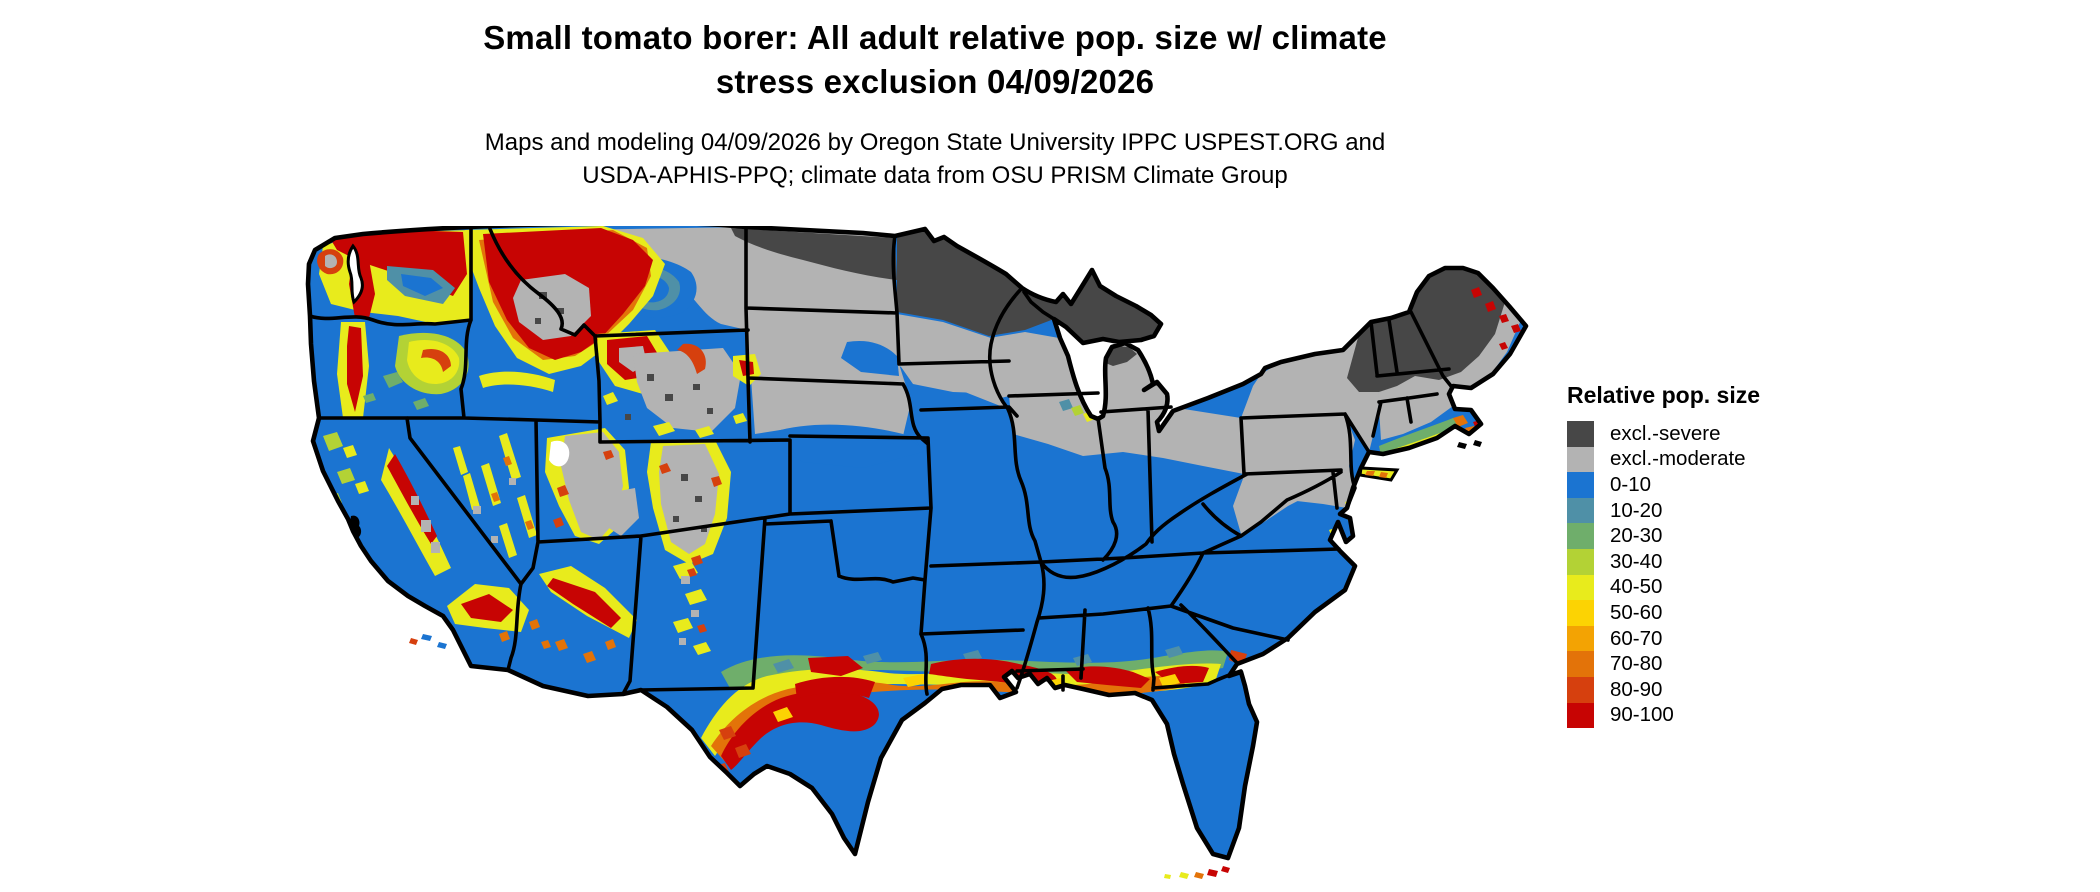 The image size is (2100, 892). I want to click on region-neoregon-red-arc, so click(436, 360).